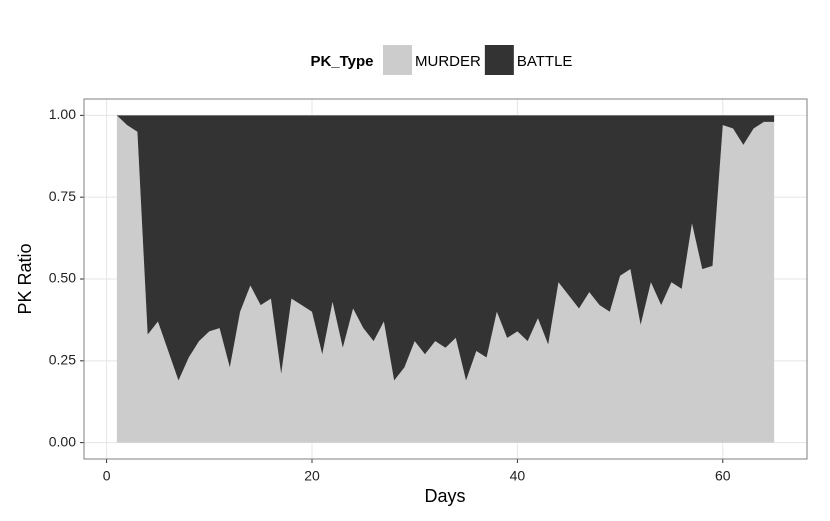 This screenshot has width=830, height=521. Describe the element at coordinates (448, 61) in the screenshot. I see `legend-label: MURDER` at that location.